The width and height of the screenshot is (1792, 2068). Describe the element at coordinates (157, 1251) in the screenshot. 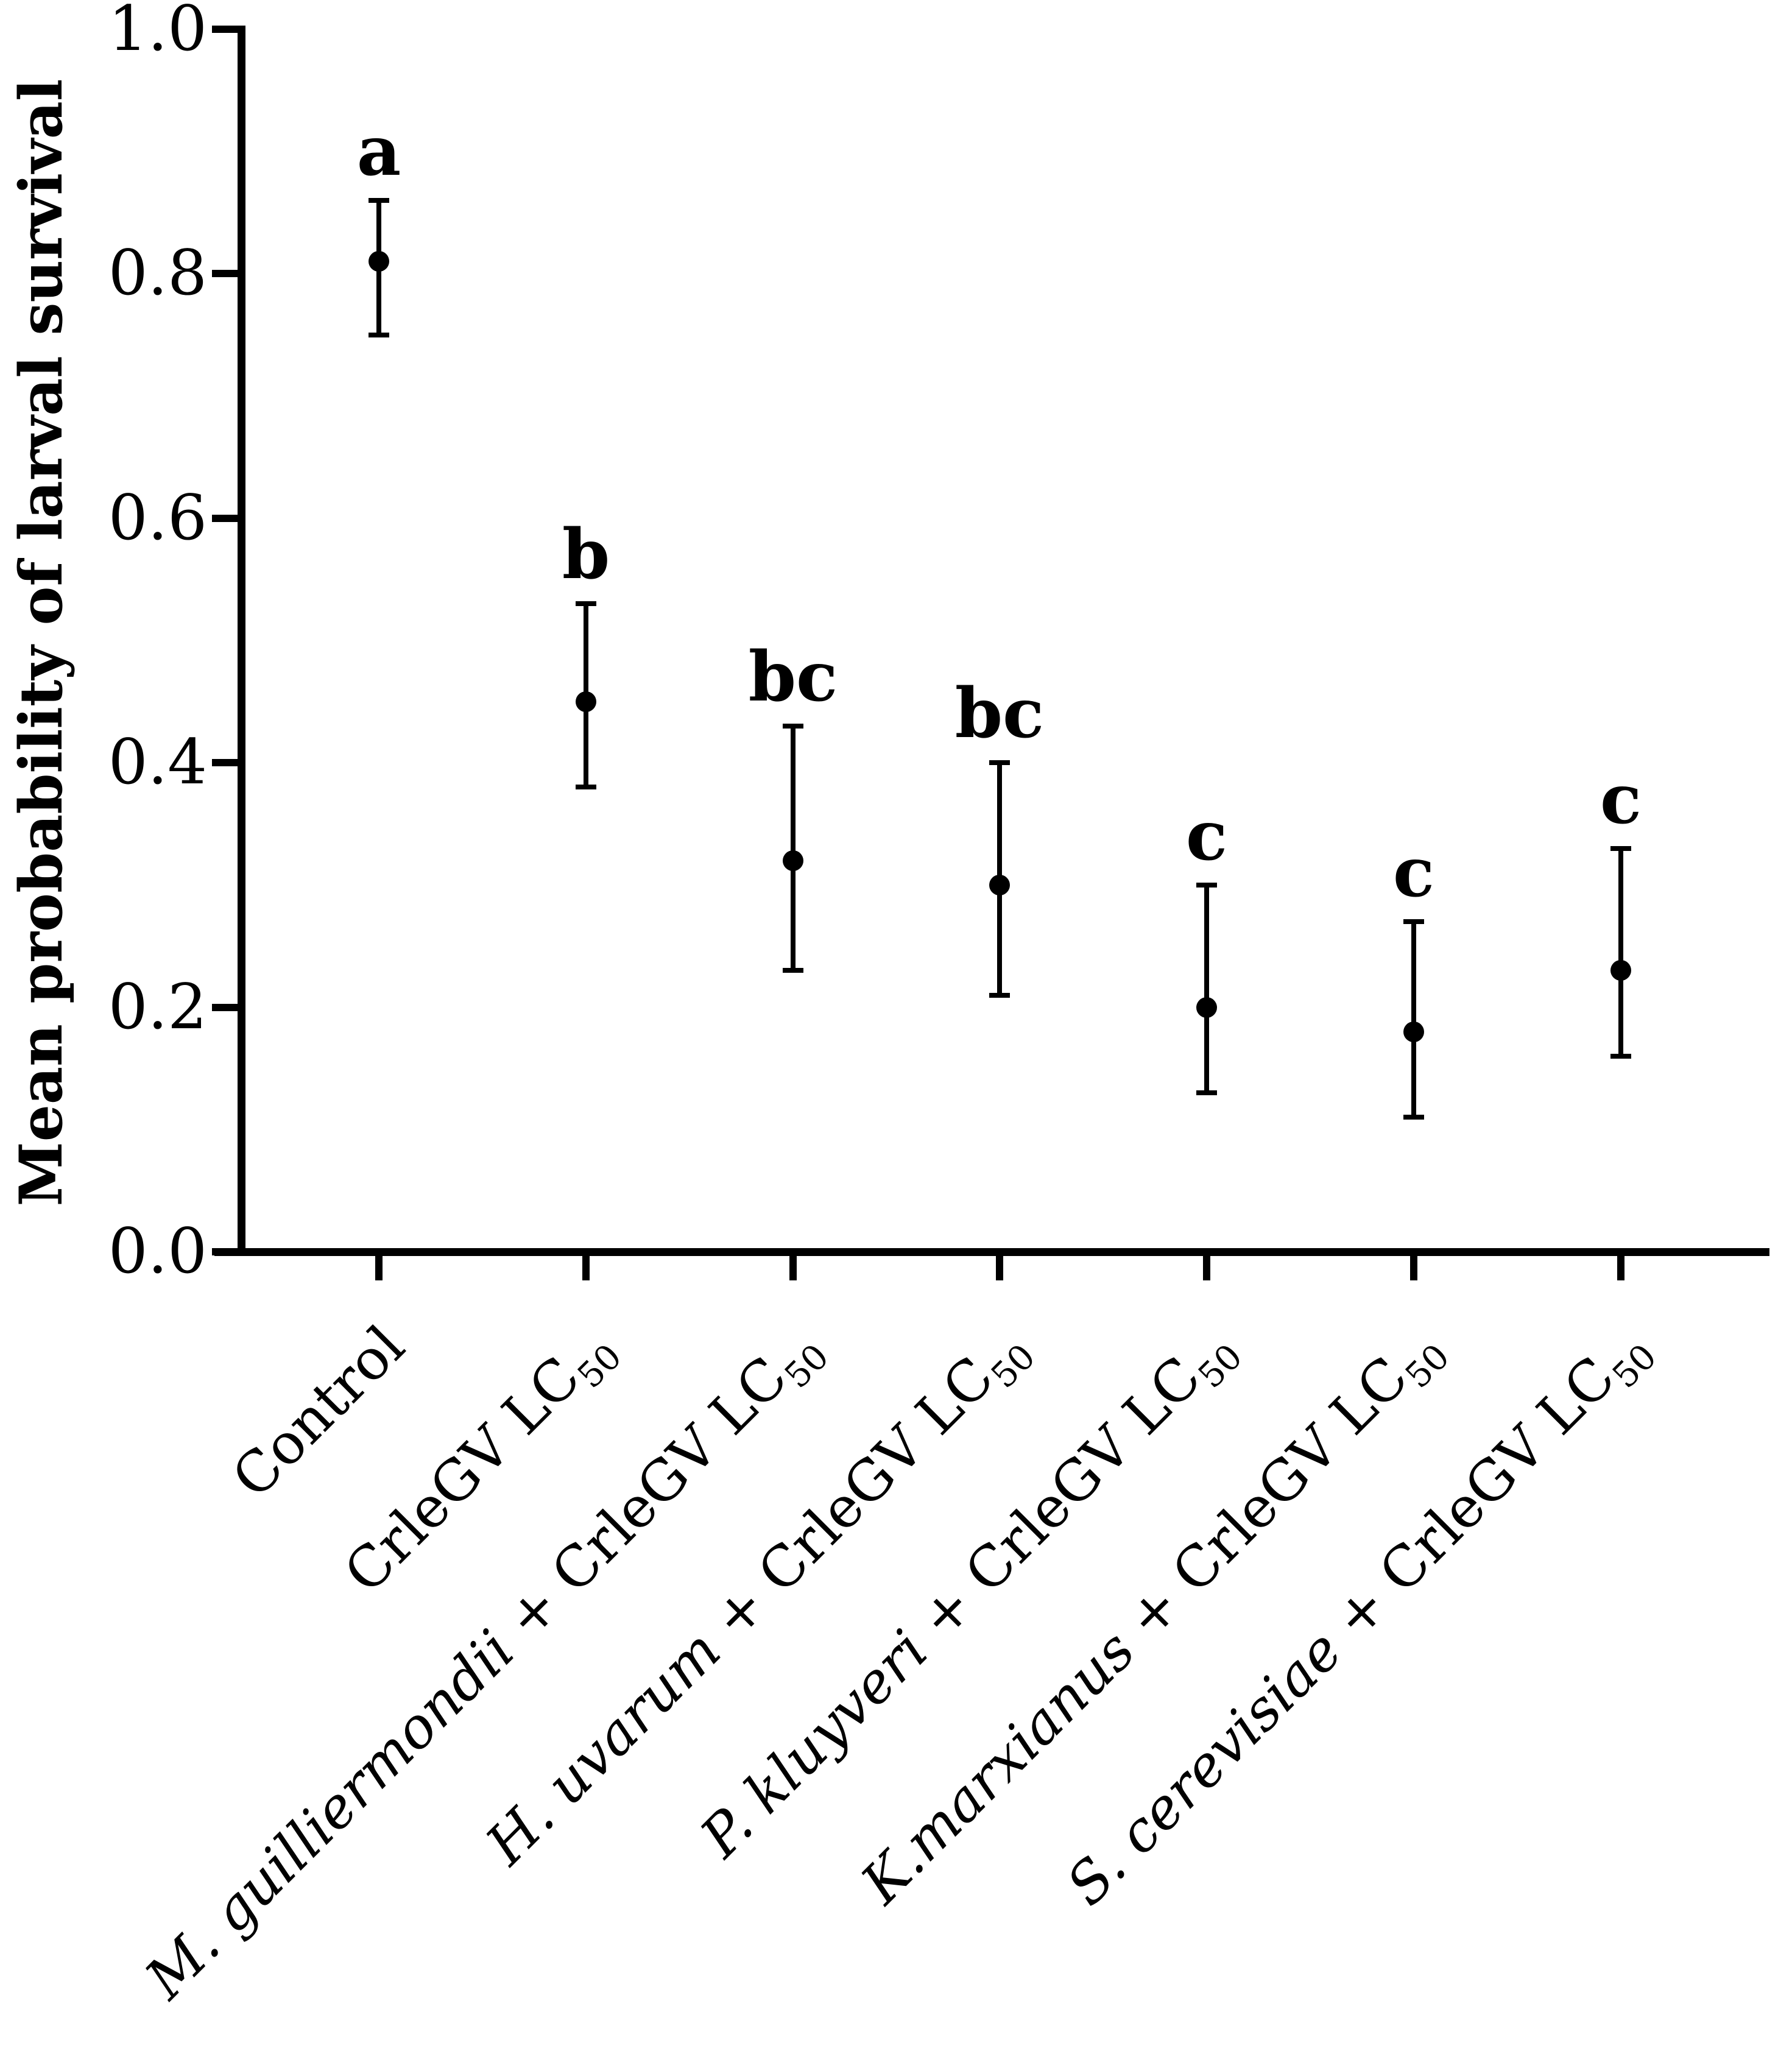

I see `y-tick-label: 0.0` at that location.